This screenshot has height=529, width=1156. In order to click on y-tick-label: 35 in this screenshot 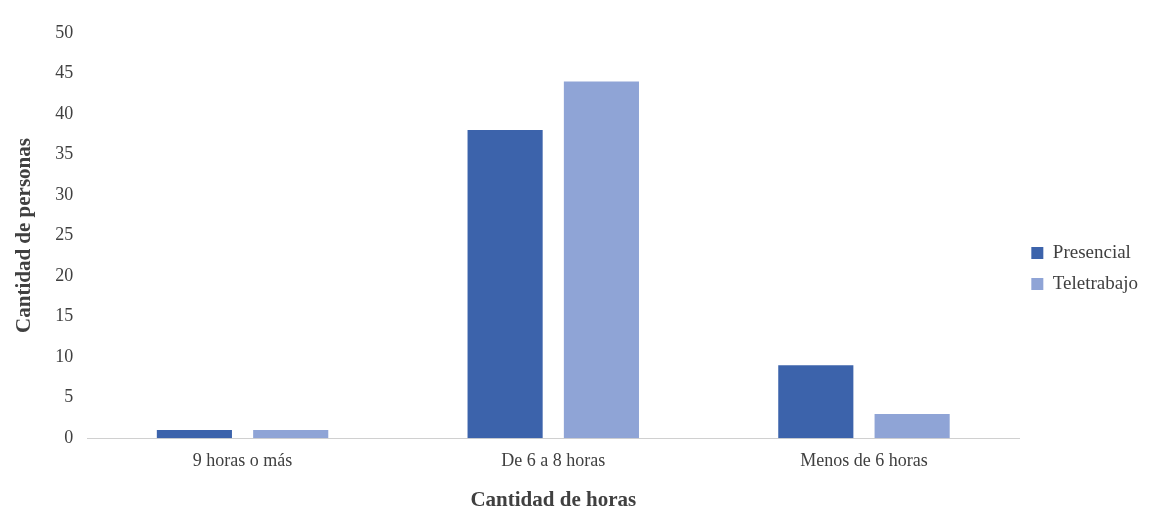, I will do `click(64, 153)`.